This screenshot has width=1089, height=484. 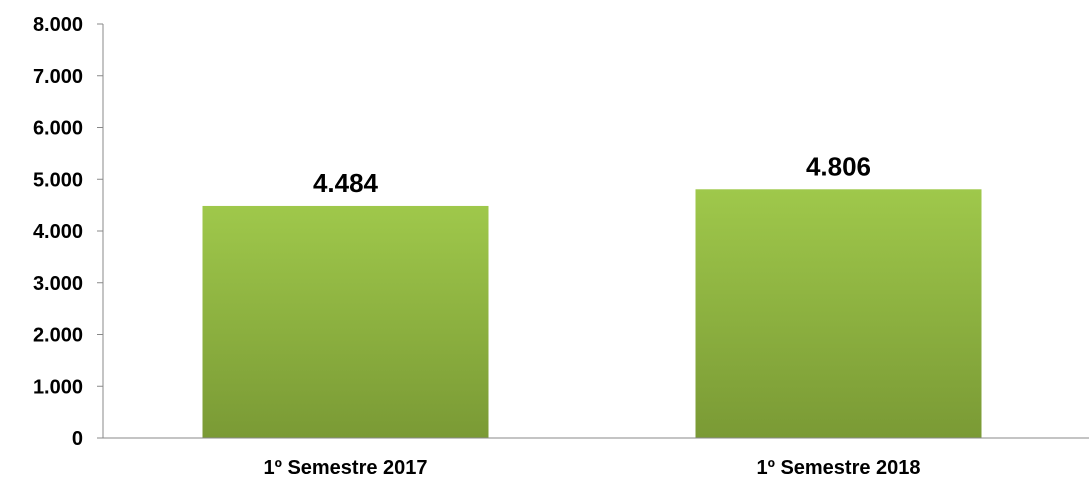 I want to click on y-tick-label: 5.000, so click(x=58, y=180).